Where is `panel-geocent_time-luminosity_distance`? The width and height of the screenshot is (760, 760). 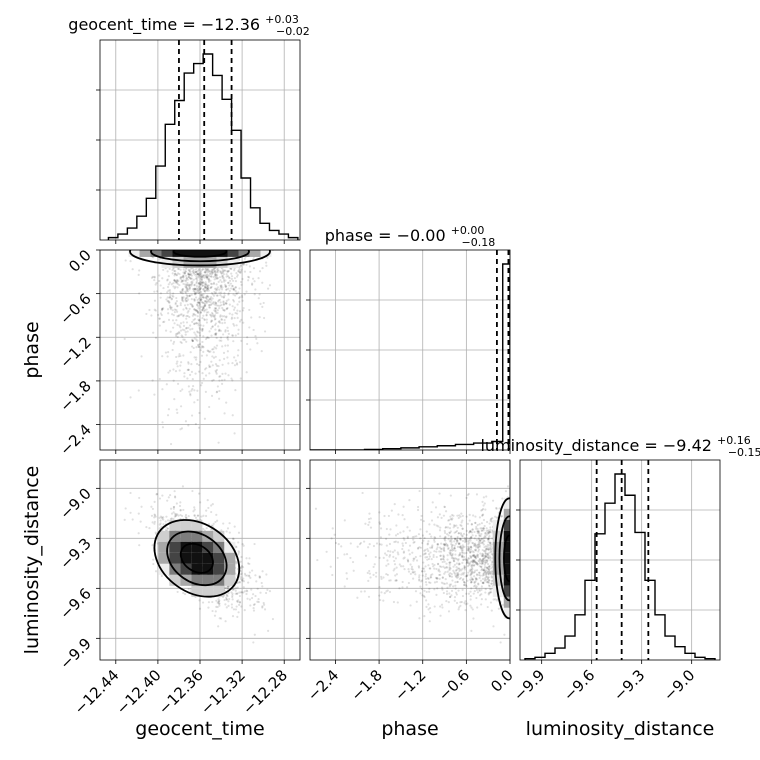 panel-geocent_time-luminosity_distance is located at coordinates (198, 561).